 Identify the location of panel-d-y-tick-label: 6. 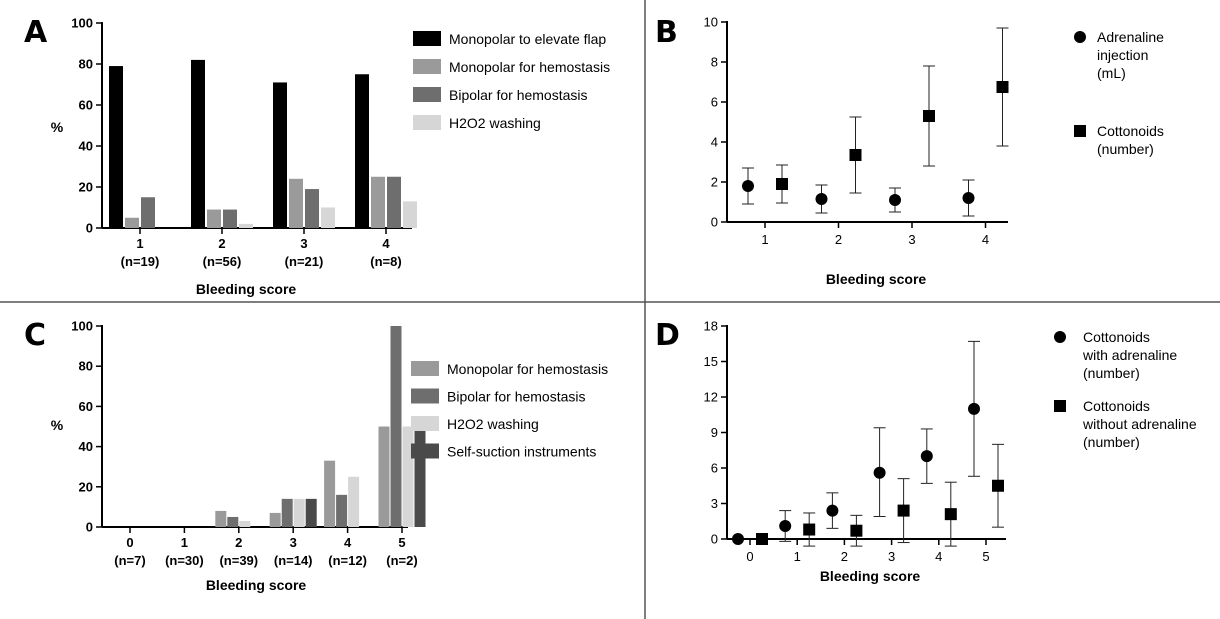
(714, 468).